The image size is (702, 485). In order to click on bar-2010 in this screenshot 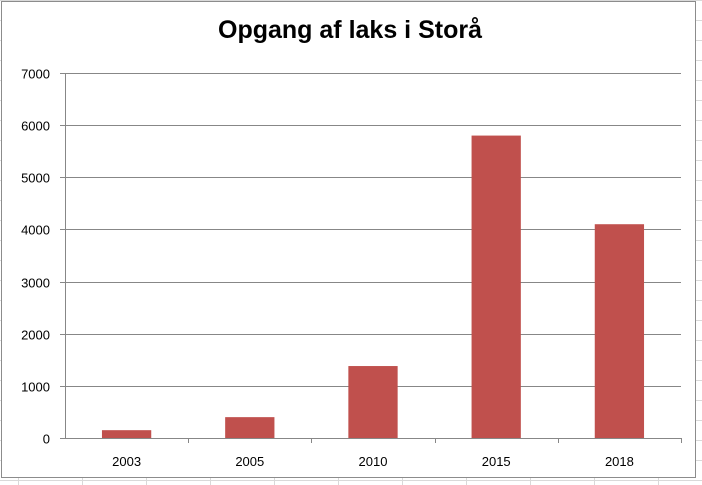, I will do `click(373, 402)`.